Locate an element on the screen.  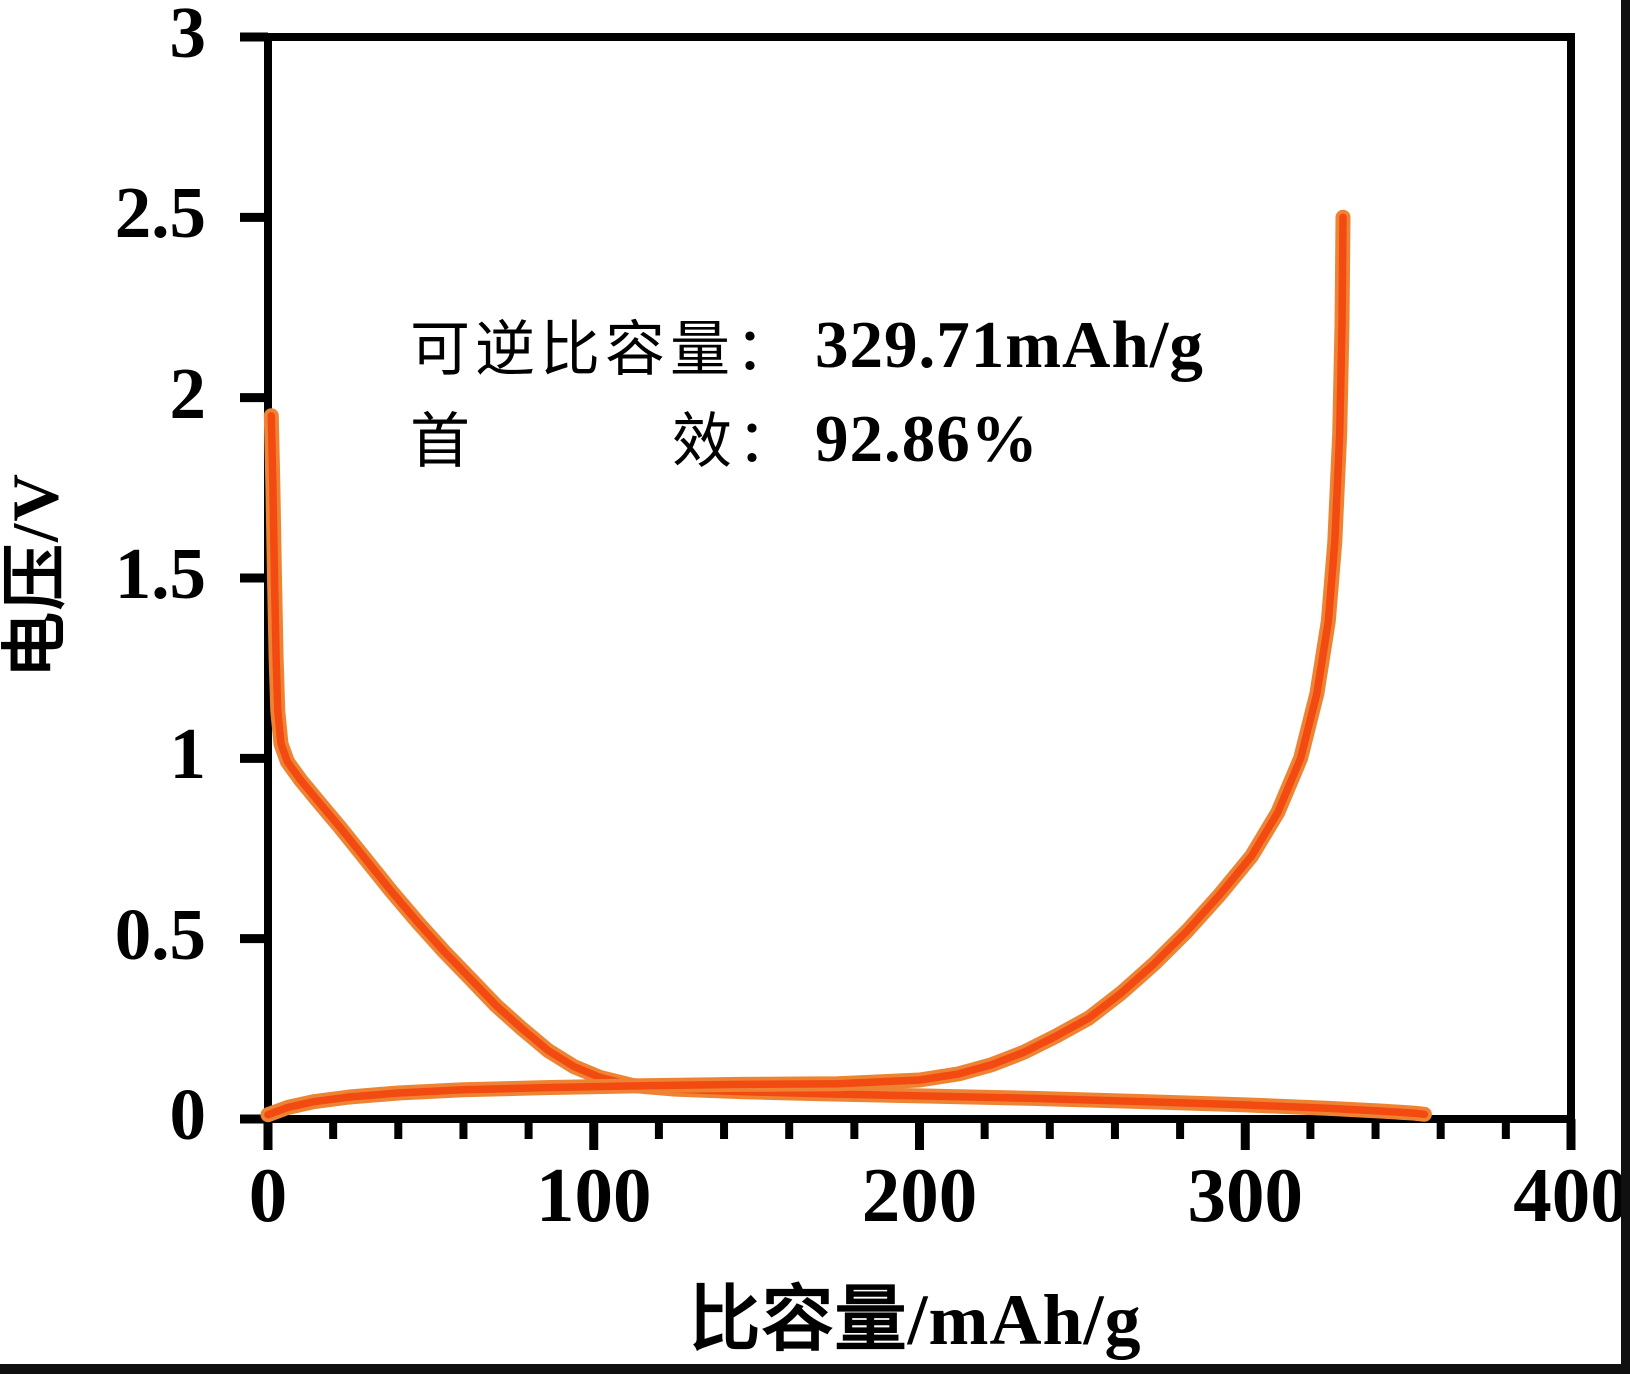
y-axis-title: 电压/V is located at coordinates (37, 575).